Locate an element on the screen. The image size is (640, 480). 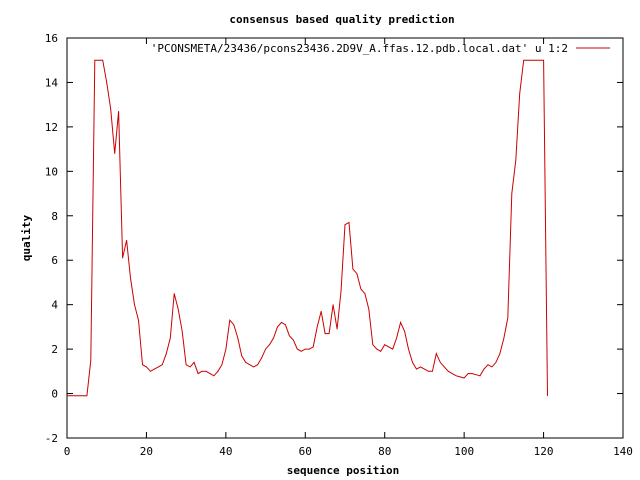
x-tick-label: 60 is located at coordinates (305, 451).